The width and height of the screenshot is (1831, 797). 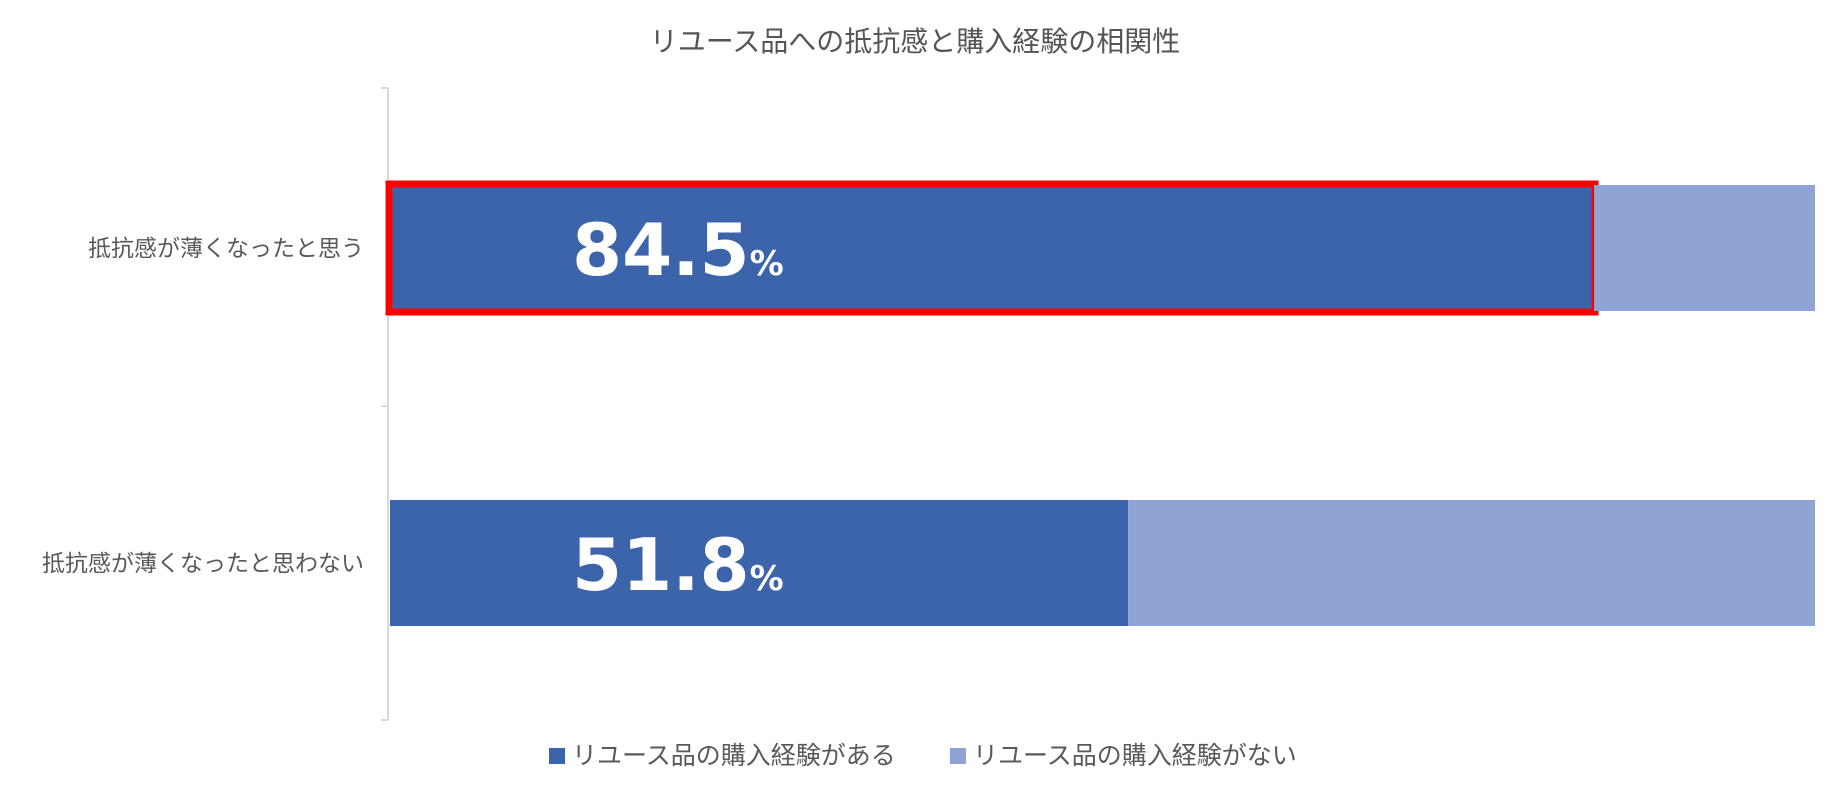 I want to click on data-label: 84.5%, so click(x=678, y=250).